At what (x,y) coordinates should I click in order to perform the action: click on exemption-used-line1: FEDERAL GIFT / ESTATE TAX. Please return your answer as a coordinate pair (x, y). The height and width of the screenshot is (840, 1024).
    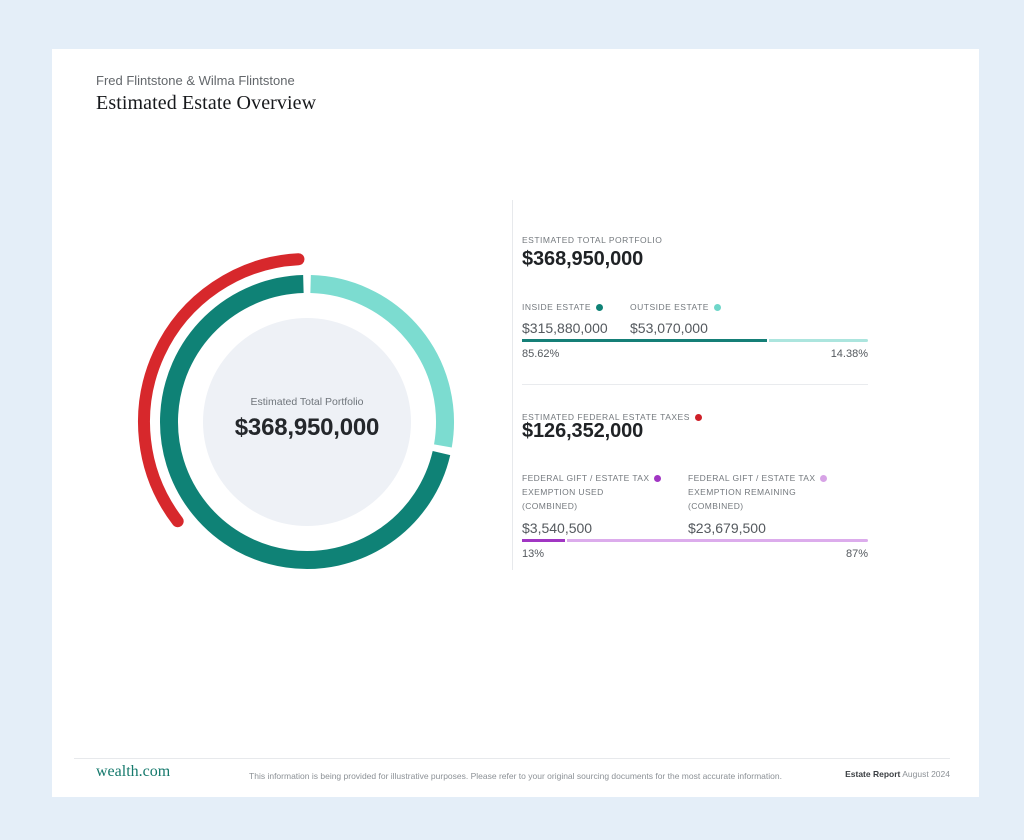
    Looking at the image, I should click on (586, 478).